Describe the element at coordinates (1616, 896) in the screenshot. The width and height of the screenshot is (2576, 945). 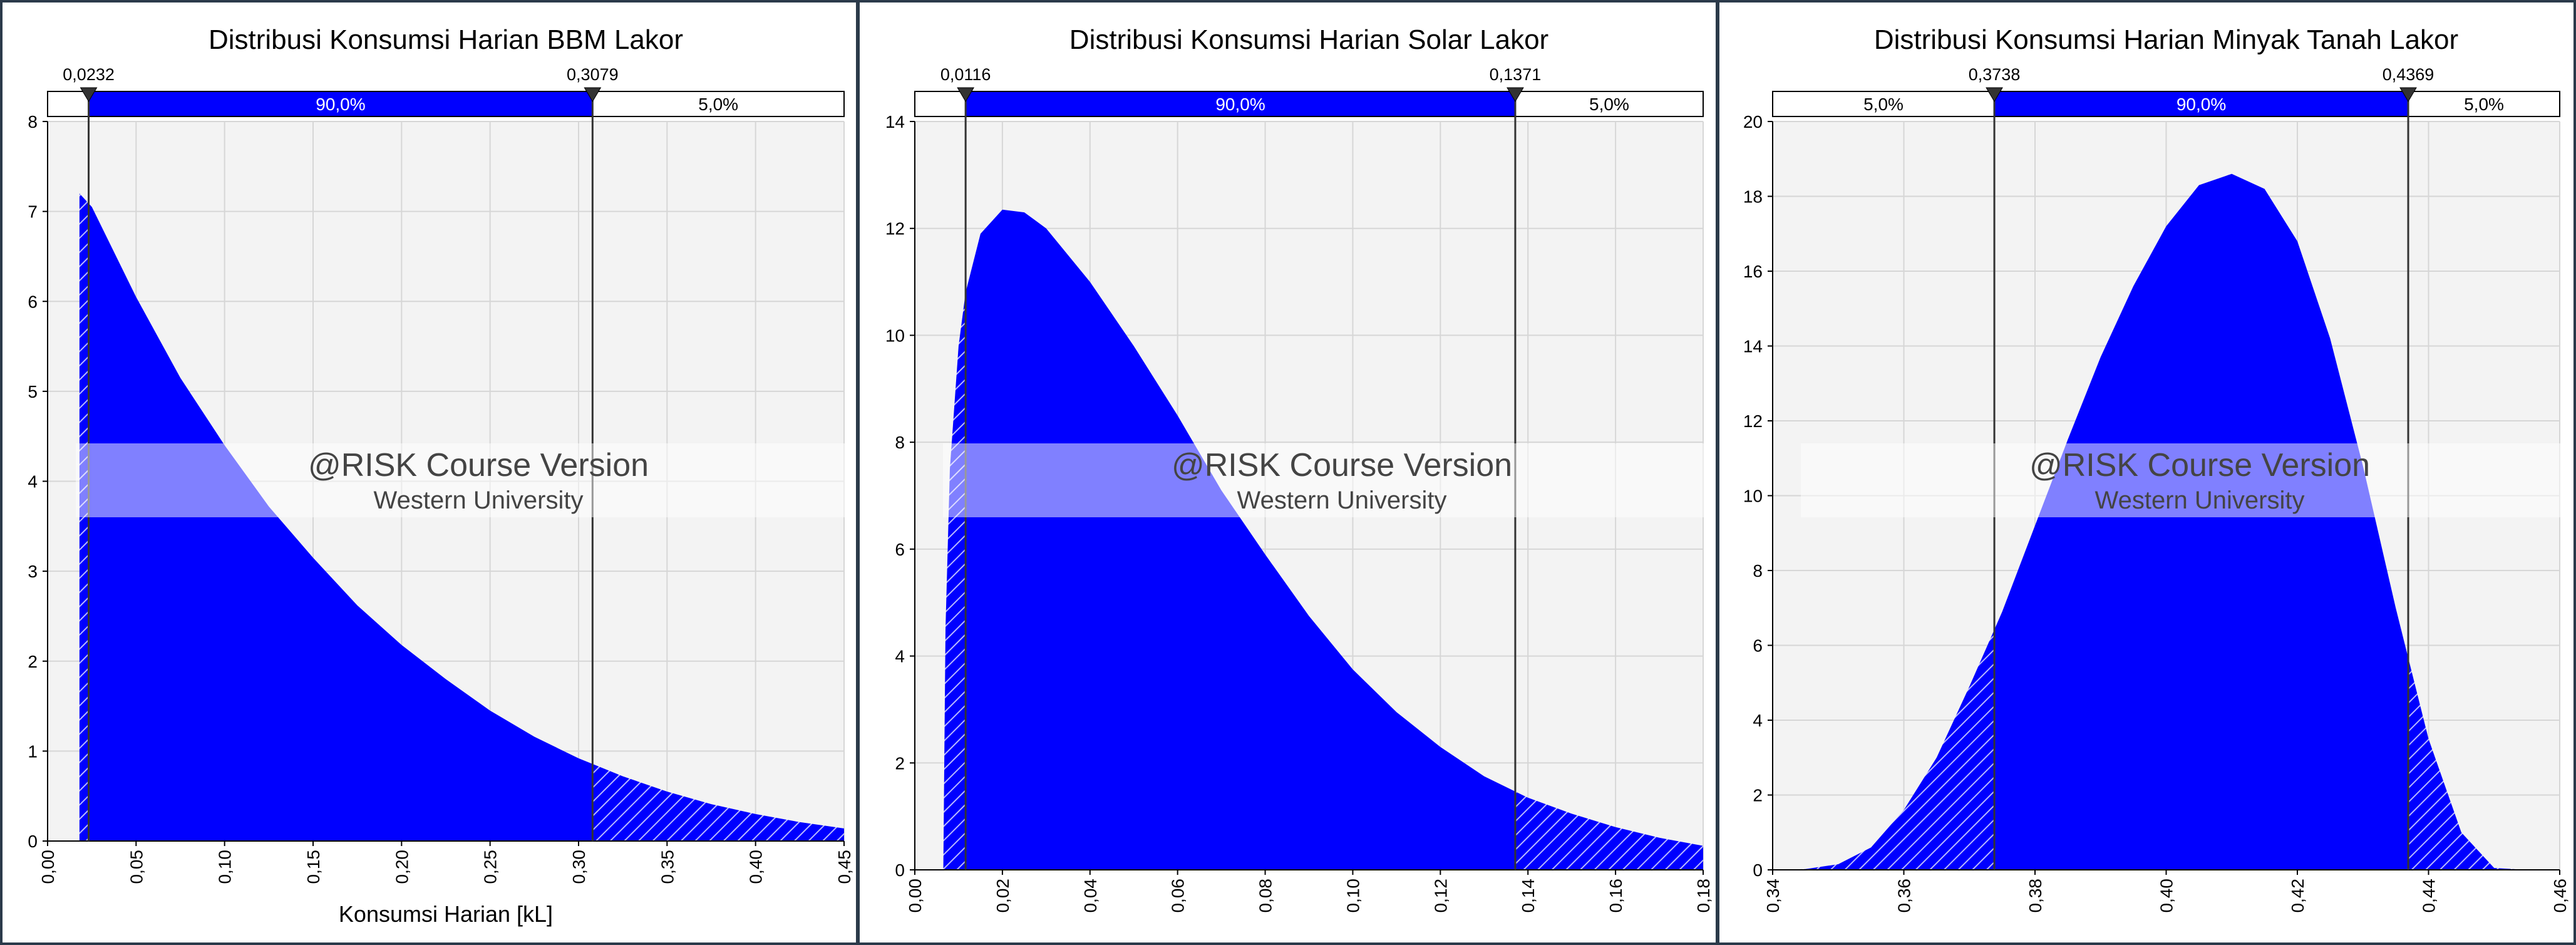
I see `x-tick-label: 0,16` at that location.